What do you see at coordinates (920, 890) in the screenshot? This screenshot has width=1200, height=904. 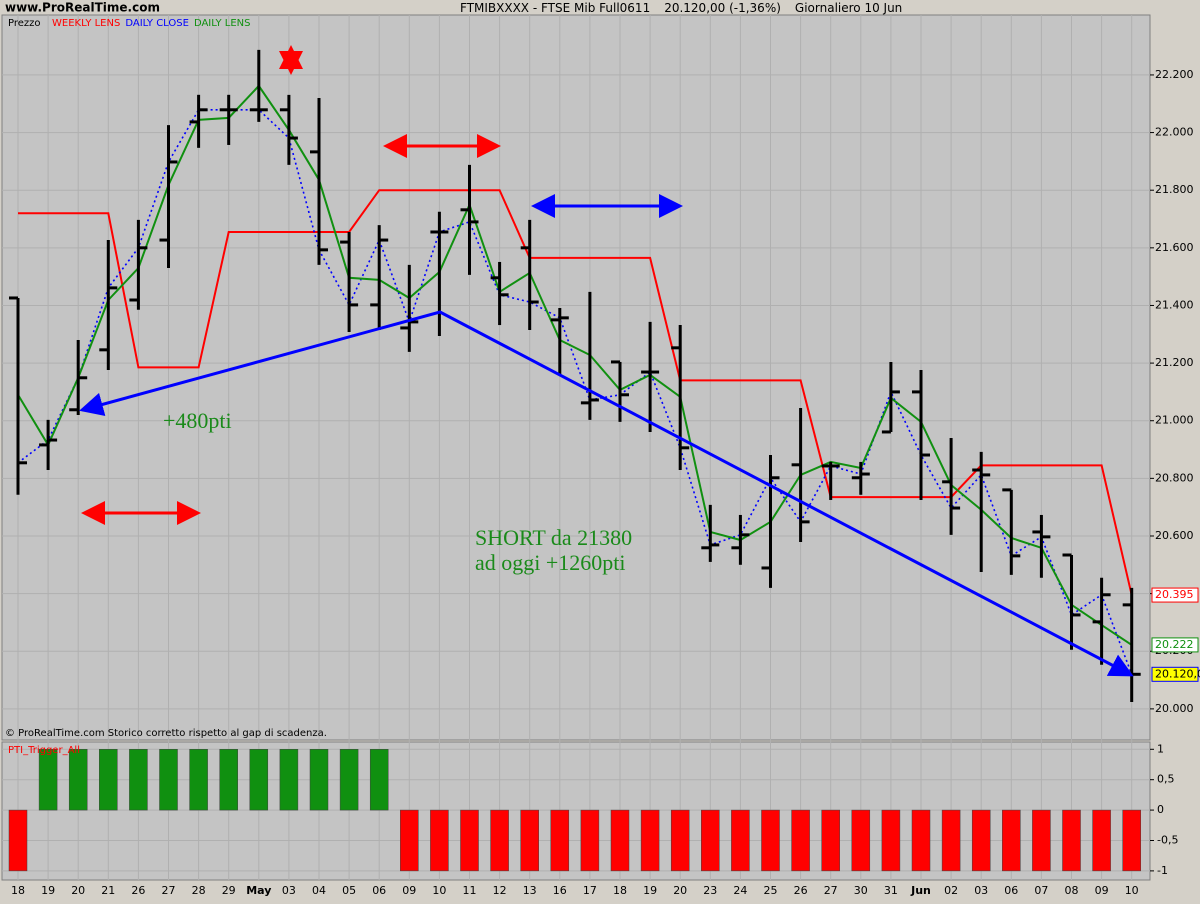 I see `x-tick-label: Jun` at bounding box center [920, 890].